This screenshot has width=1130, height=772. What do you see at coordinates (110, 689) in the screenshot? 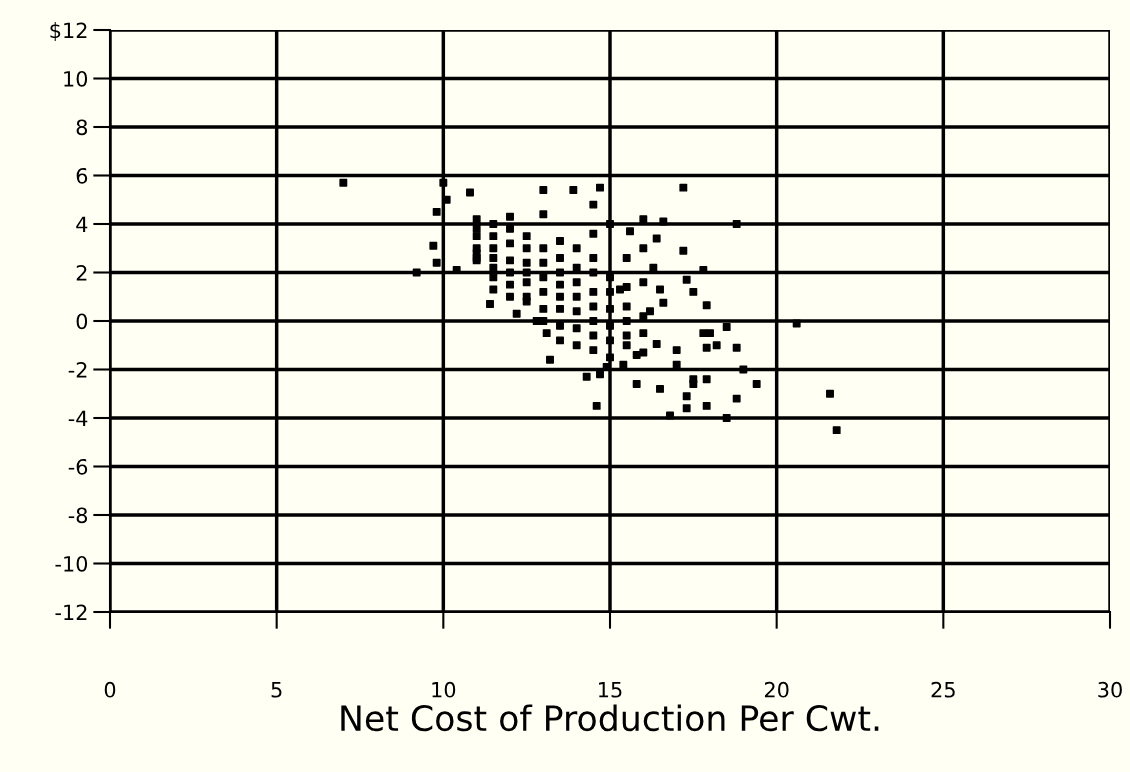
I see `x-tick-label: 0` at bounding box center [110, 689].